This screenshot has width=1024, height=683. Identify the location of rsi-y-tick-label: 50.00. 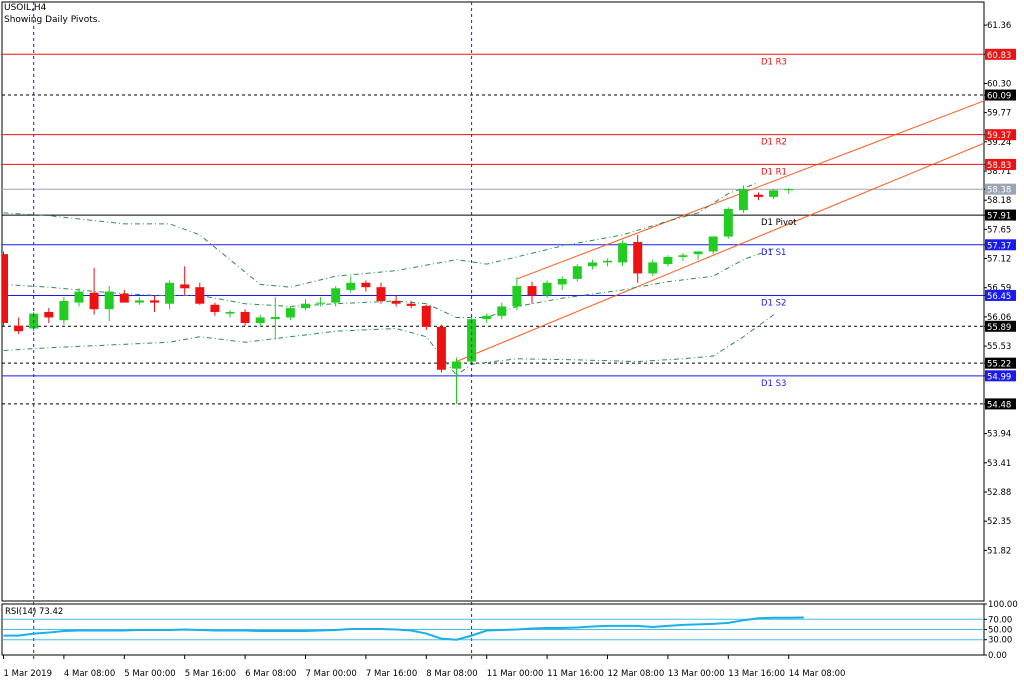
(1000, 631).